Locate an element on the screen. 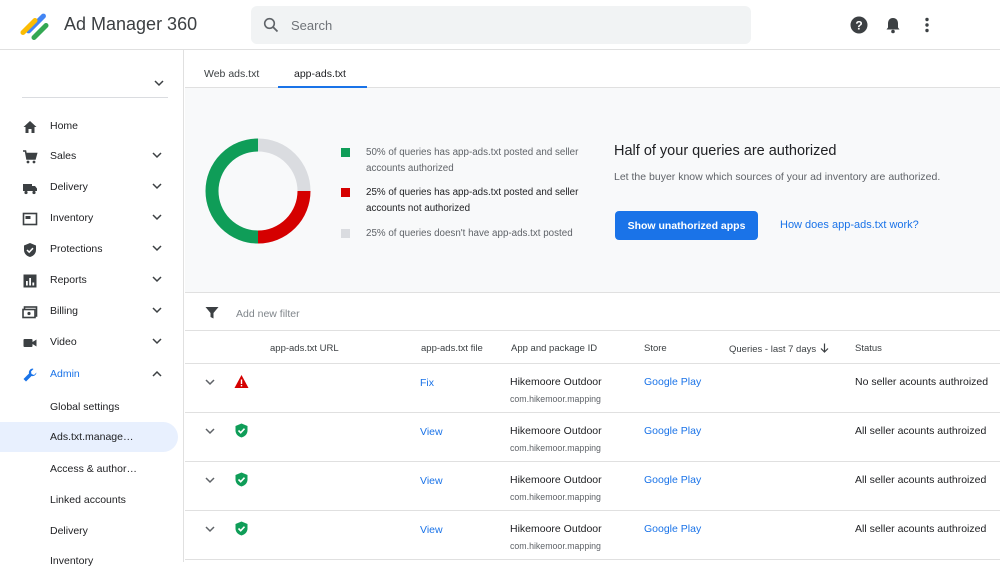 The height and width of the screenshot is (576, 1000). more-vert-icon is located at coordinates (927, 25).